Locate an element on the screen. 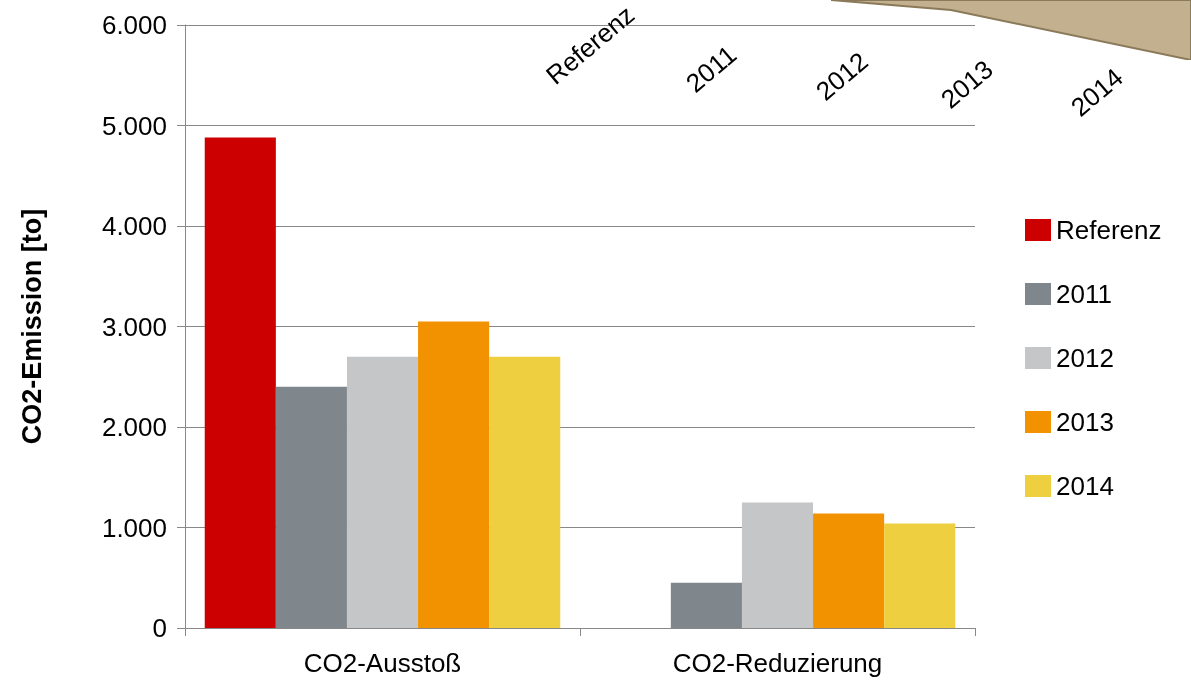 The height and width of the screenshot is (694, 1191). x-tick-label: CO2-Ausstoß is located at coordinates (382, 663).